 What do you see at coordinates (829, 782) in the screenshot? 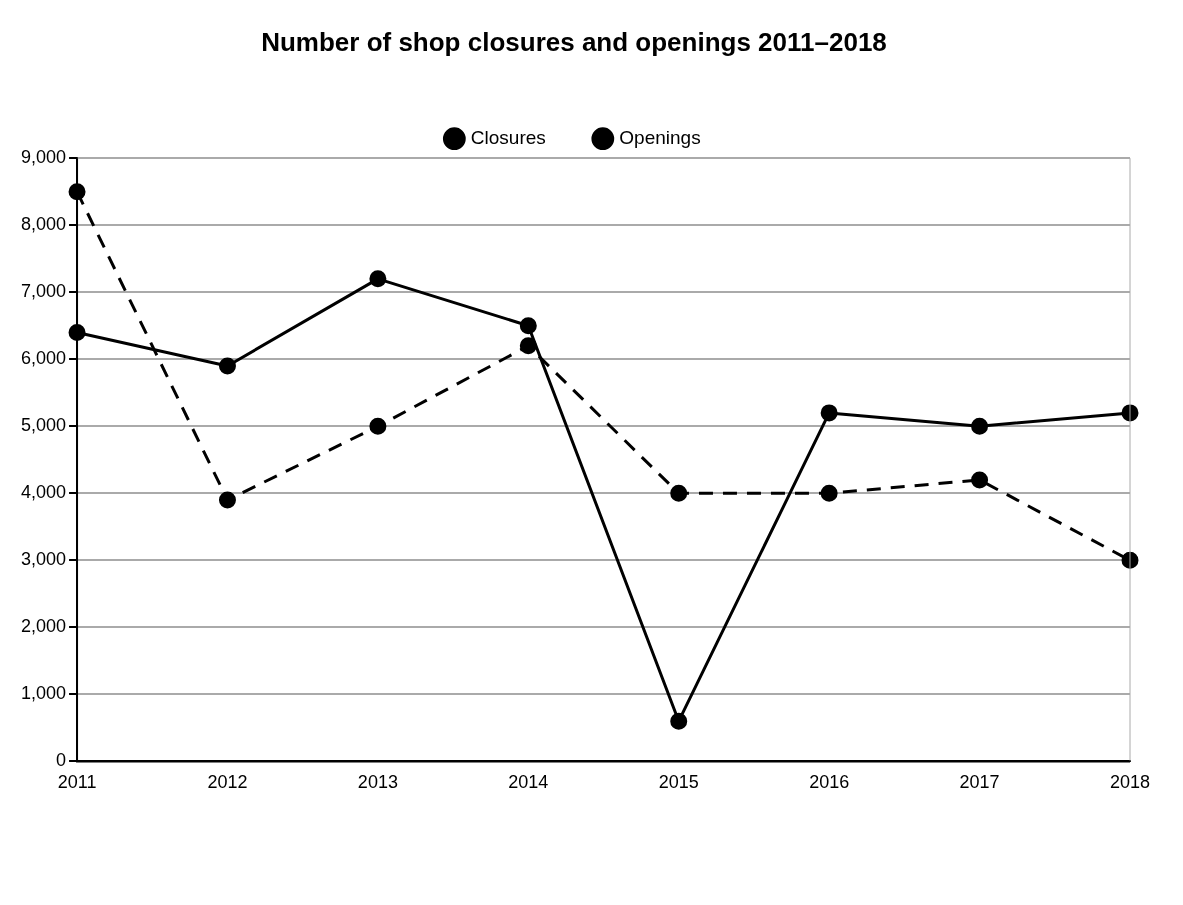
I see `x-tick-label: 2016` at bounding box center [829, 782].